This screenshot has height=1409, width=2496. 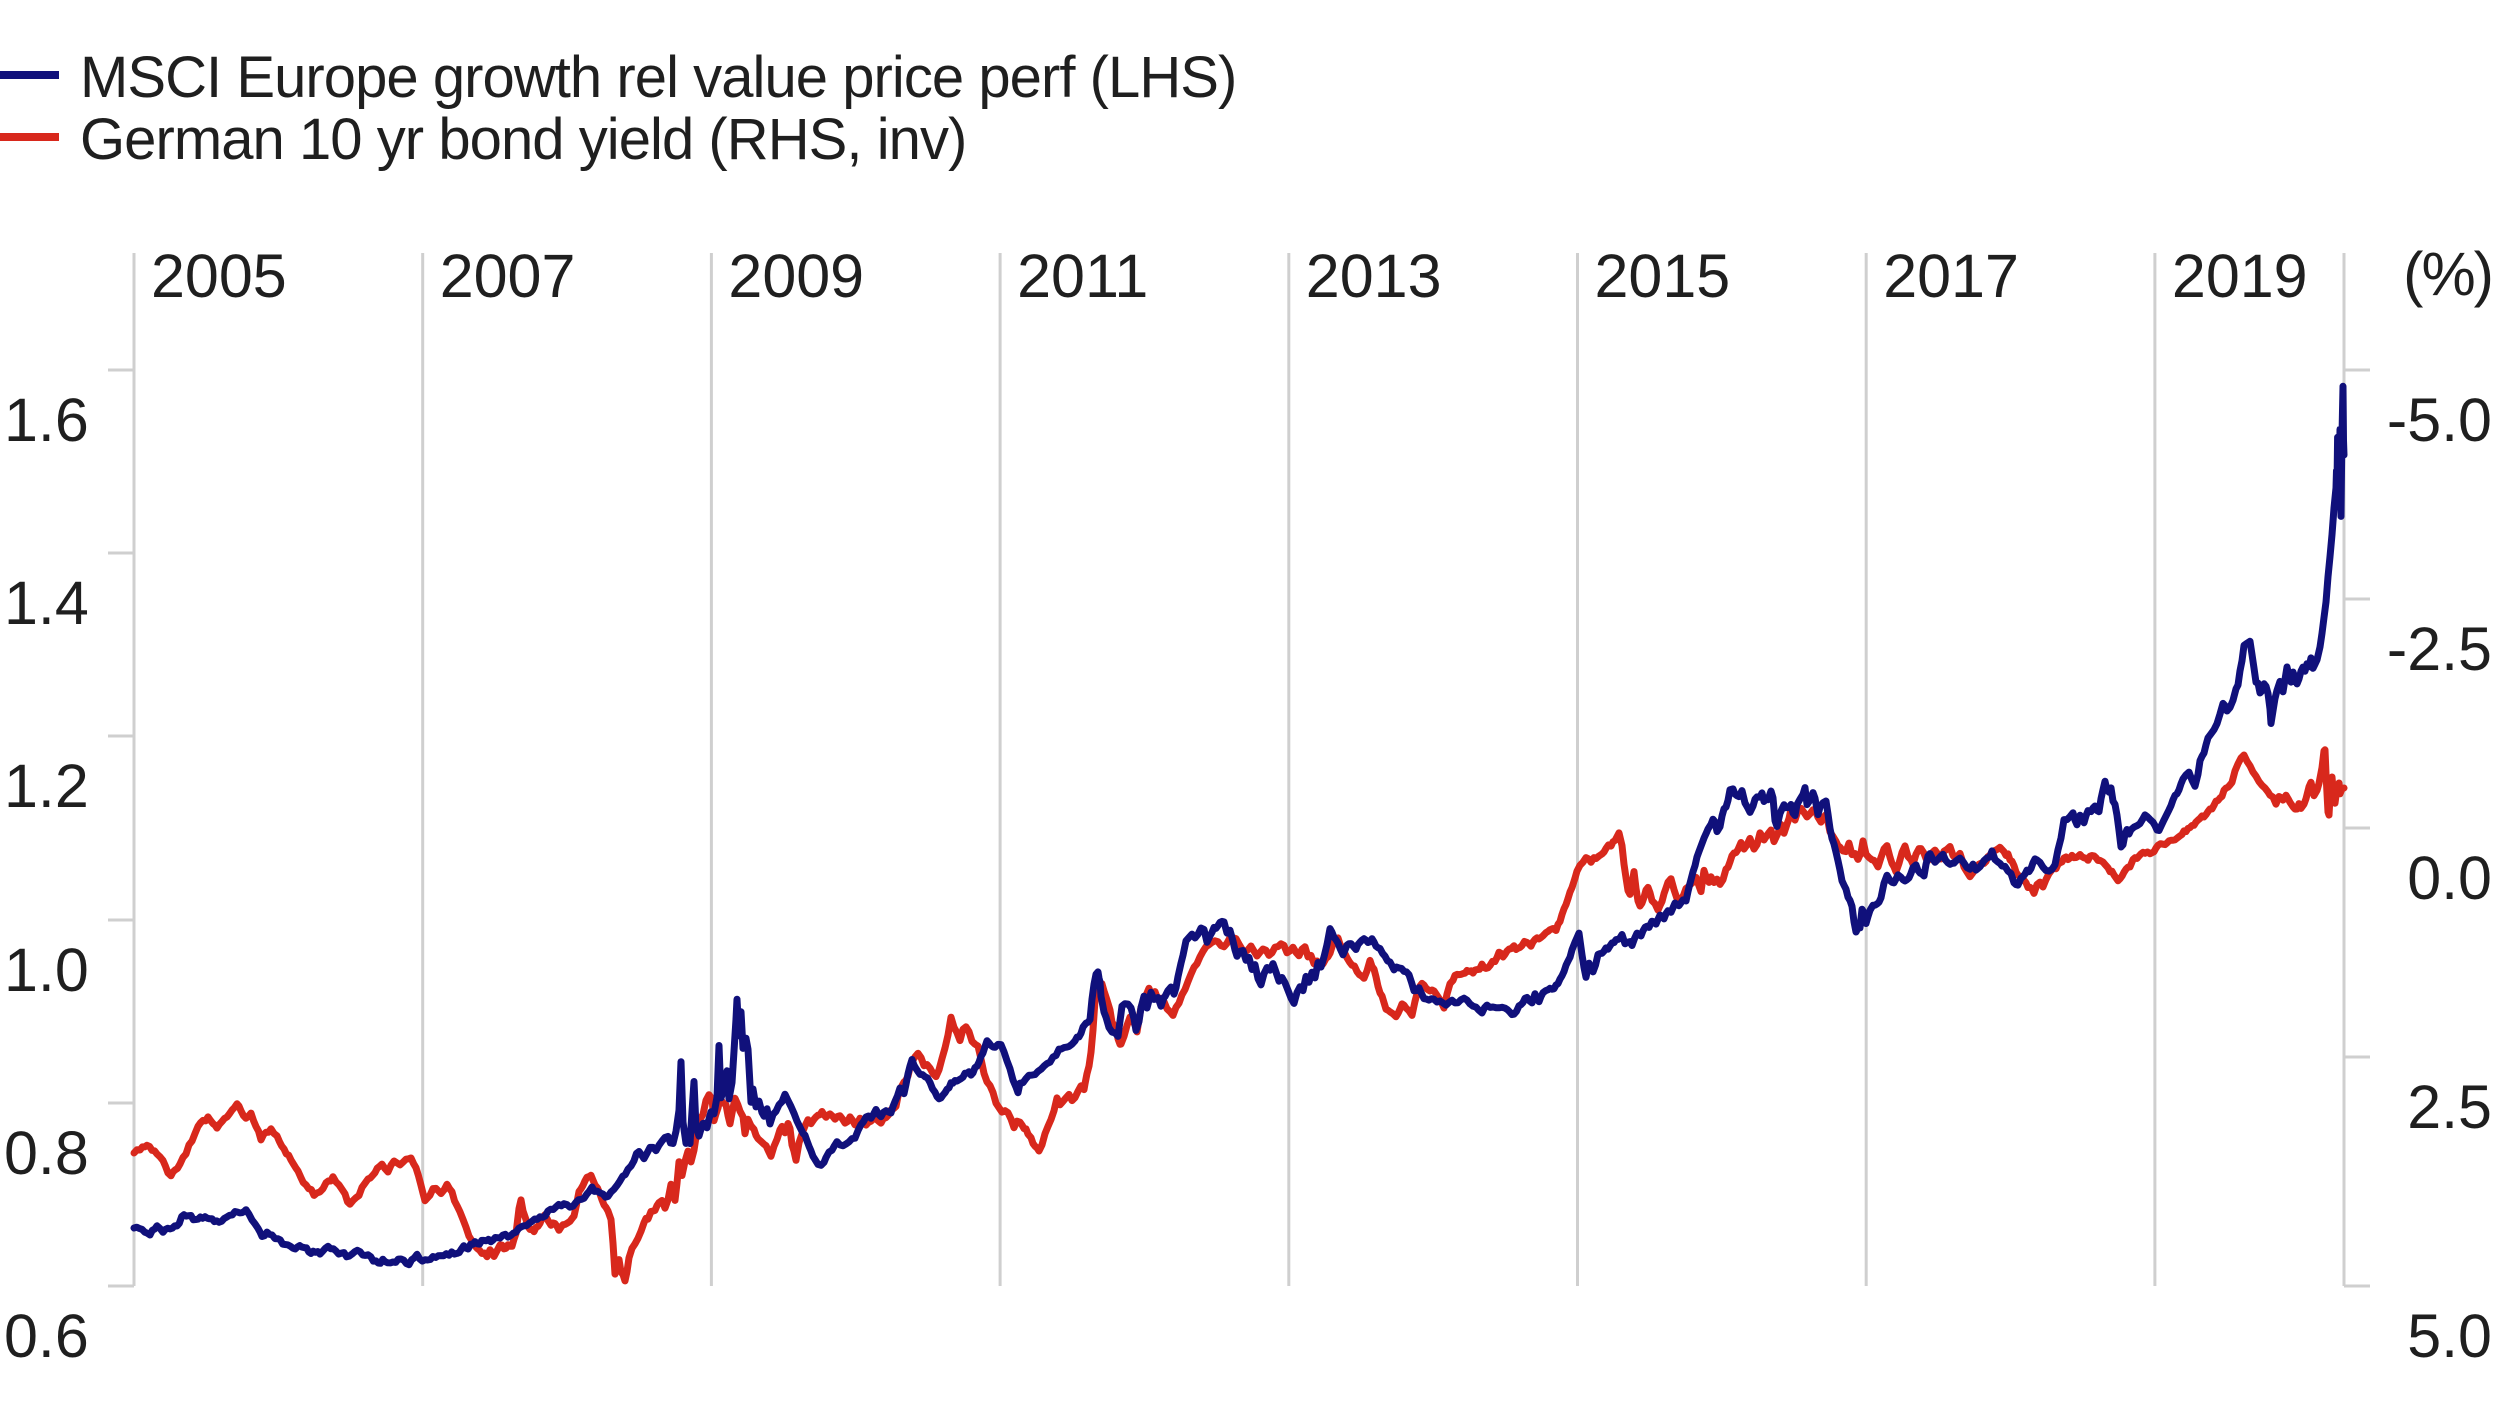 What do you see at coordinates (796, 276) in the screenshot?
I see `svg-text: 2009` at bounding box center [796, 276].